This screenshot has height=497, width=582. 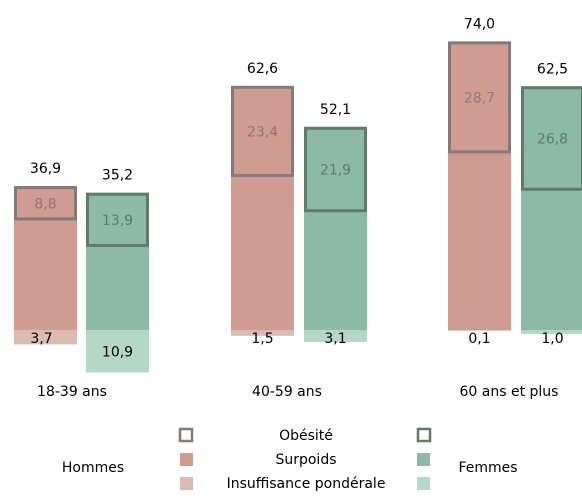 What do you see at coordinates (186, 483) in the screenshot?
I see `legend-swatch-hommes-insuffisance` at bounding box center [186, 483].